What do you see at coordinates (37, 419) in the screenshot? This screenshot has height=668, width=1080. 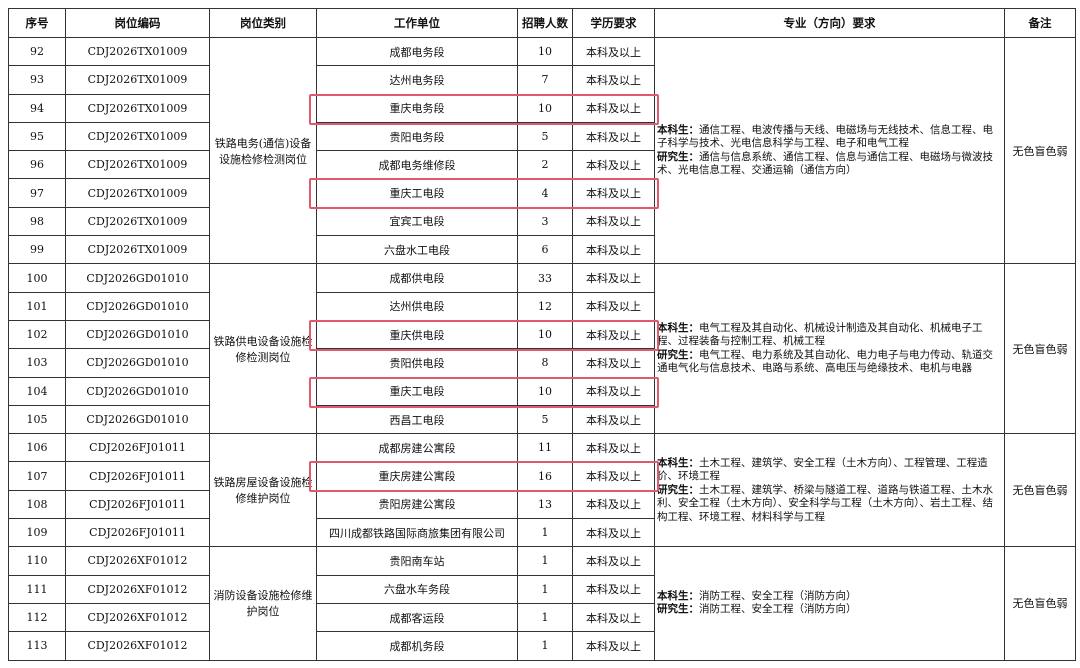 I see `row-number: 105` at bounding box center [37, 419].